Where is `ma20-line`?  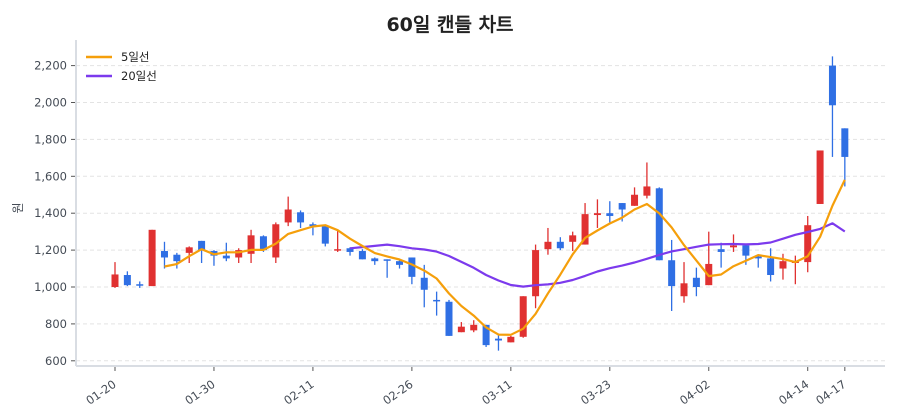
ma20-line is located at coordinates (597, 255).